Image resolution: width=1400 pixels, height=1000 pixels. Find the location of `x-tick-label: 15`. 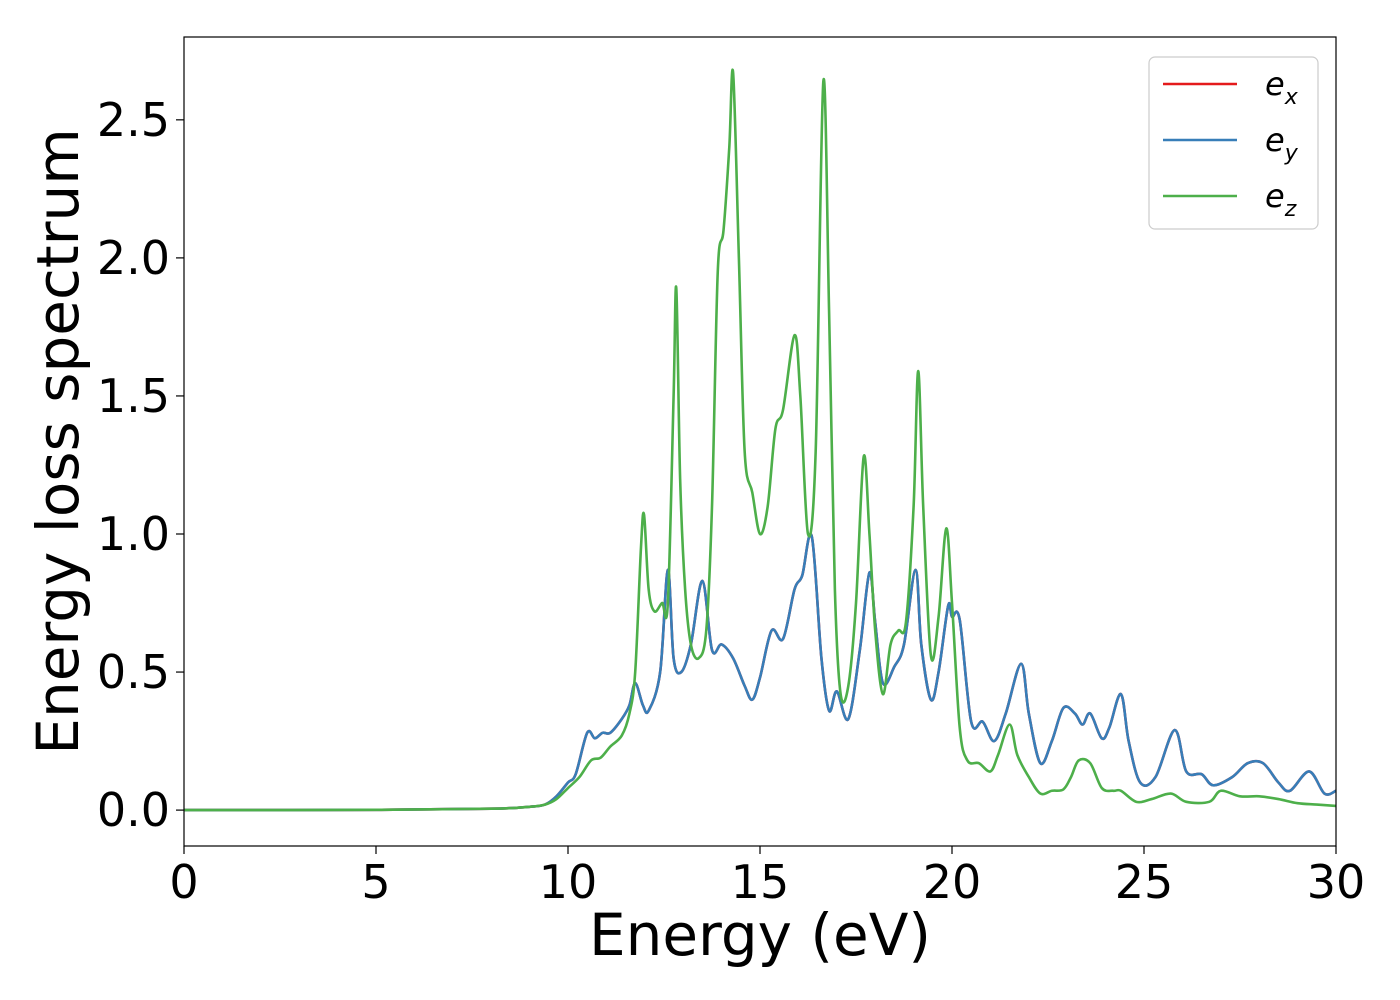

x-tick-label: 15 is located at coordinates (760, 882).